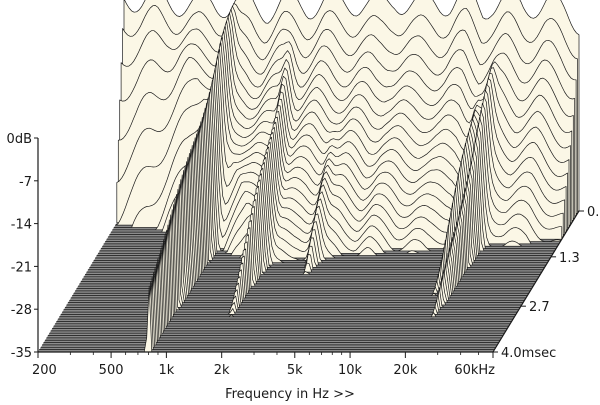 The image size is (600, 405). I want to click on time-tick-label: 0.0, so click(593, 212).